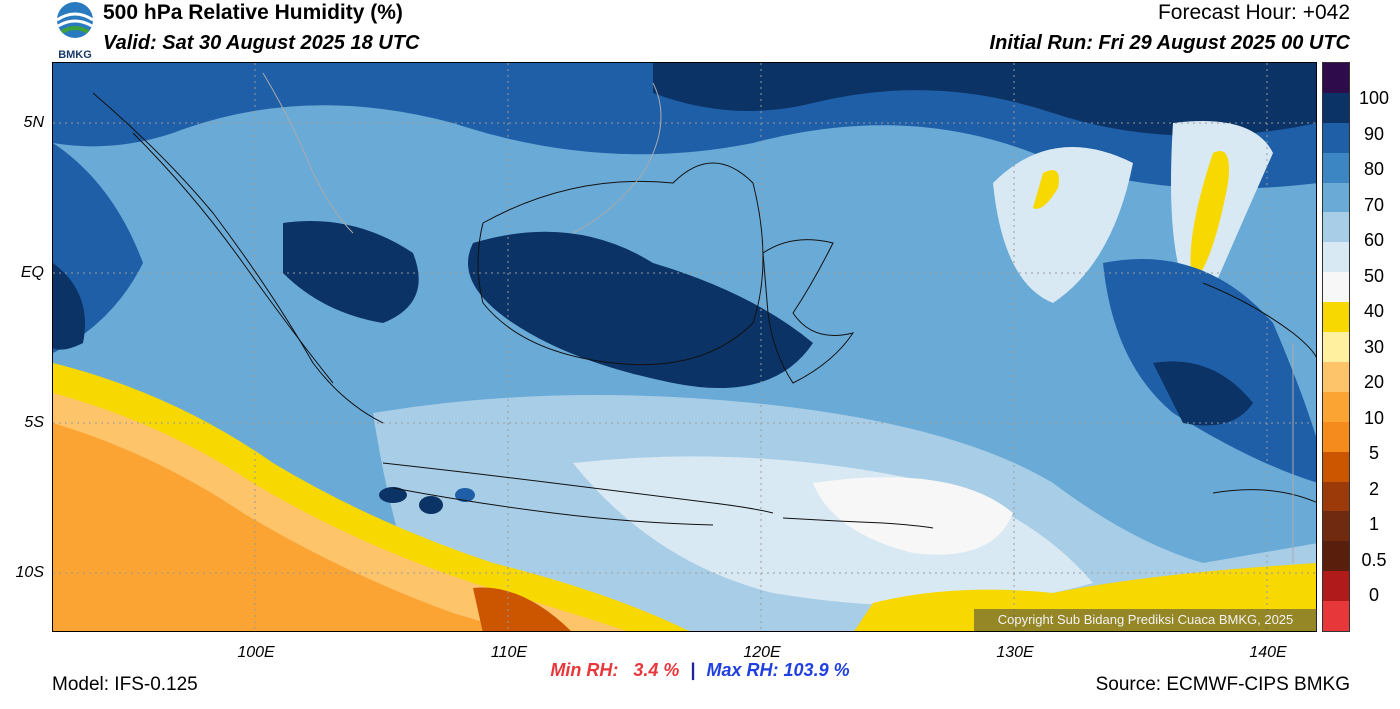 The width and height of the screenshot is (1400, 709). What do you see at coordinates (1374, 204) in the screenshot?
I see `colorbar-label: 70` at bounding box center [1374, 204].